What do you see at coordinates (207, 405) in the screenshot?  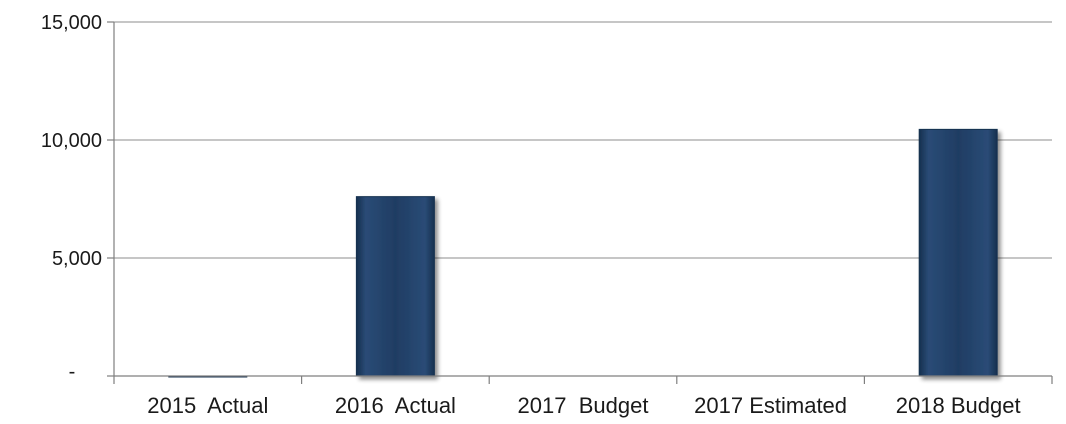 I see `x-category-label: 2015 Actual` at bounding box center [207, 405].